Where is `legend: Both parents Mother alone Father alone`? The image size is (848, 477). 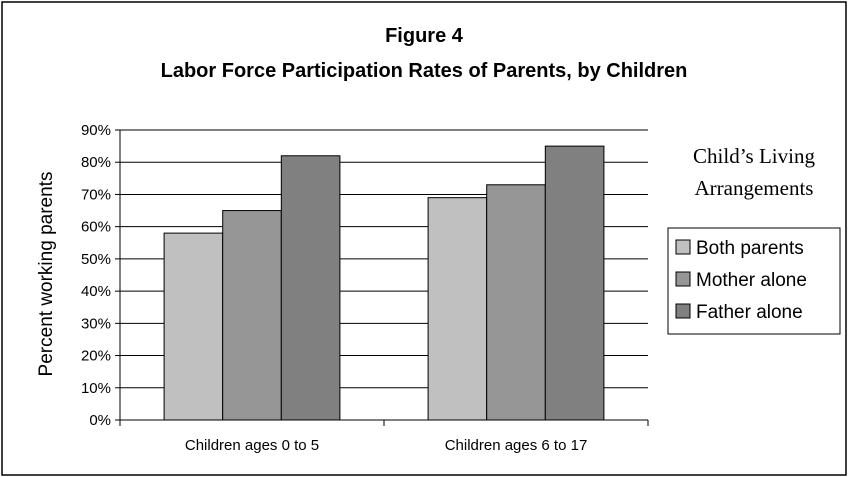
legend: Both parents Mother alone Father alone is located at coordinates (754, 281).